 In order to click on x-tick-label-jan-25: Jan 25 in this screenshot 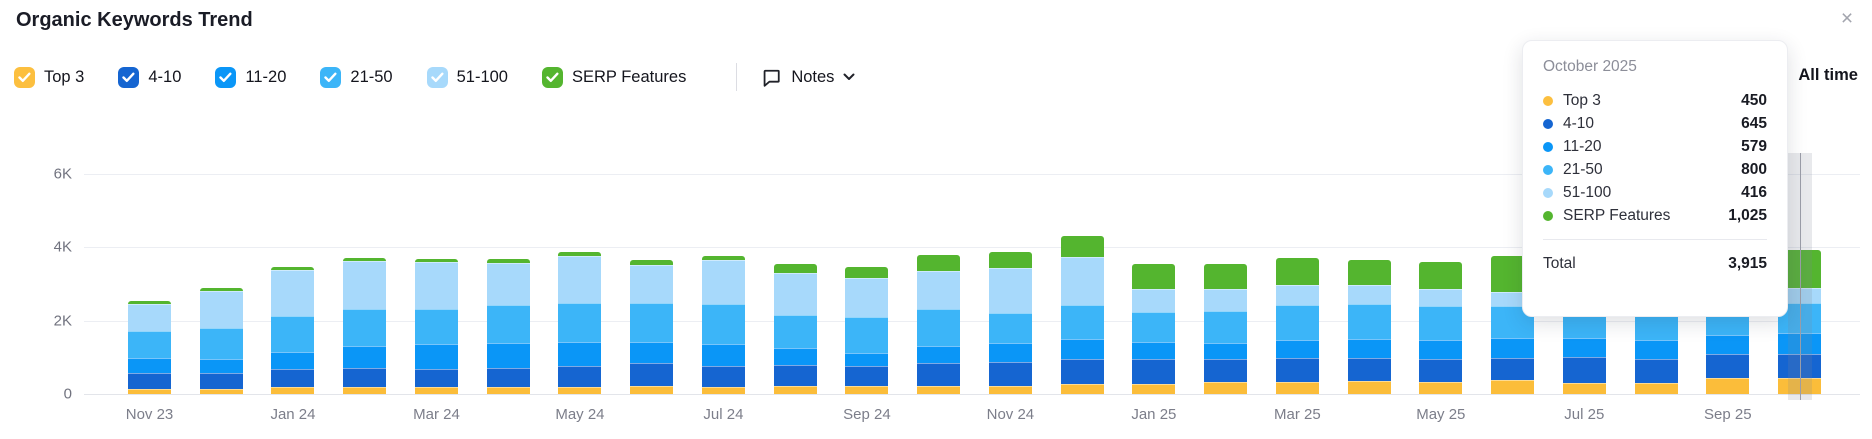, I will do `click(1154, 414)`.